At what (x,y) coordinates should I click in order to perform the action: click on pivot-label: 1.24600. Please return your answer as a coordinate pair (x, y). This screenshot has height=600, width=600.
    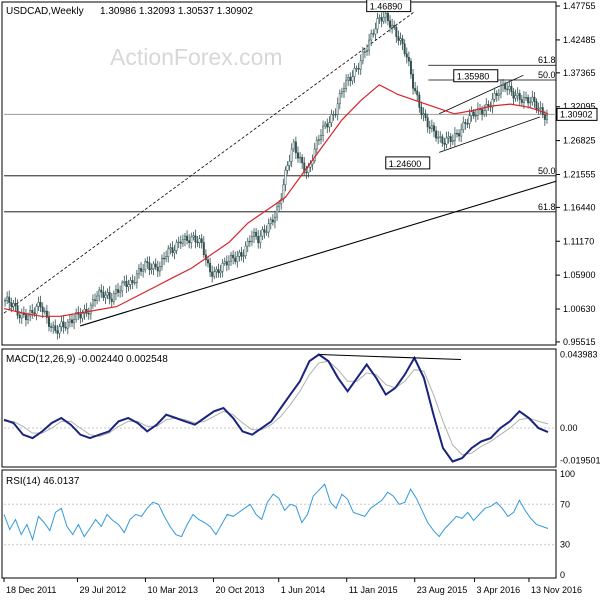
    Looking at the image, I should click on (405, 164).